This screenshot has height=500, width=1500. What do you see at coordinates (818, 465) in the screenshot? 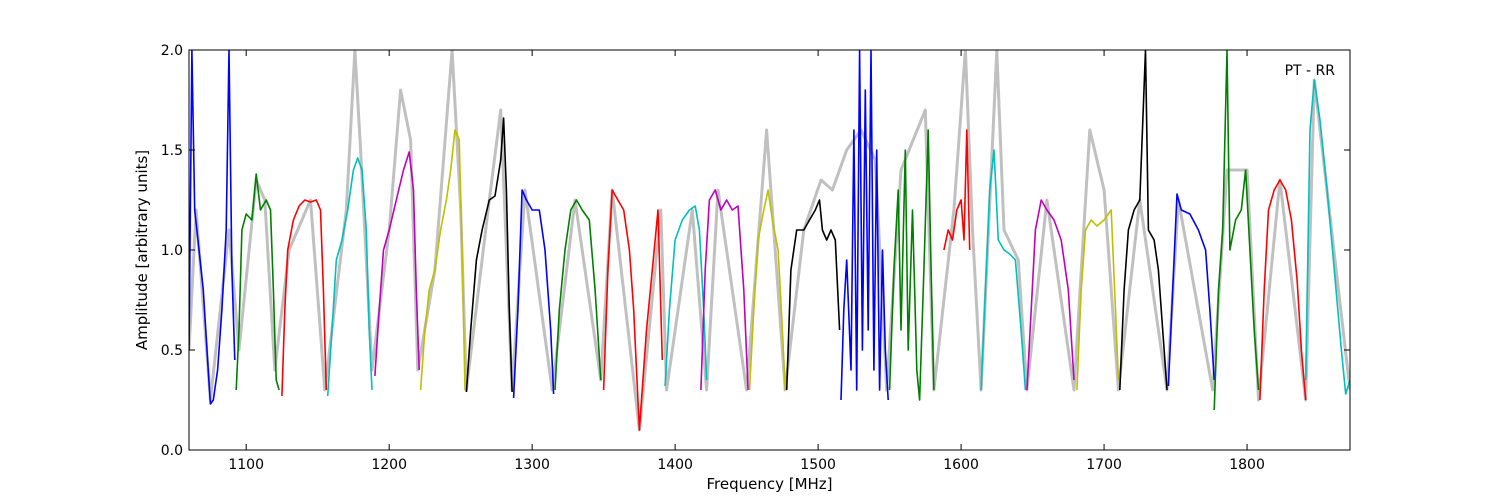
I see `x-tick-label: 1500` at bounding box center [818, 465].